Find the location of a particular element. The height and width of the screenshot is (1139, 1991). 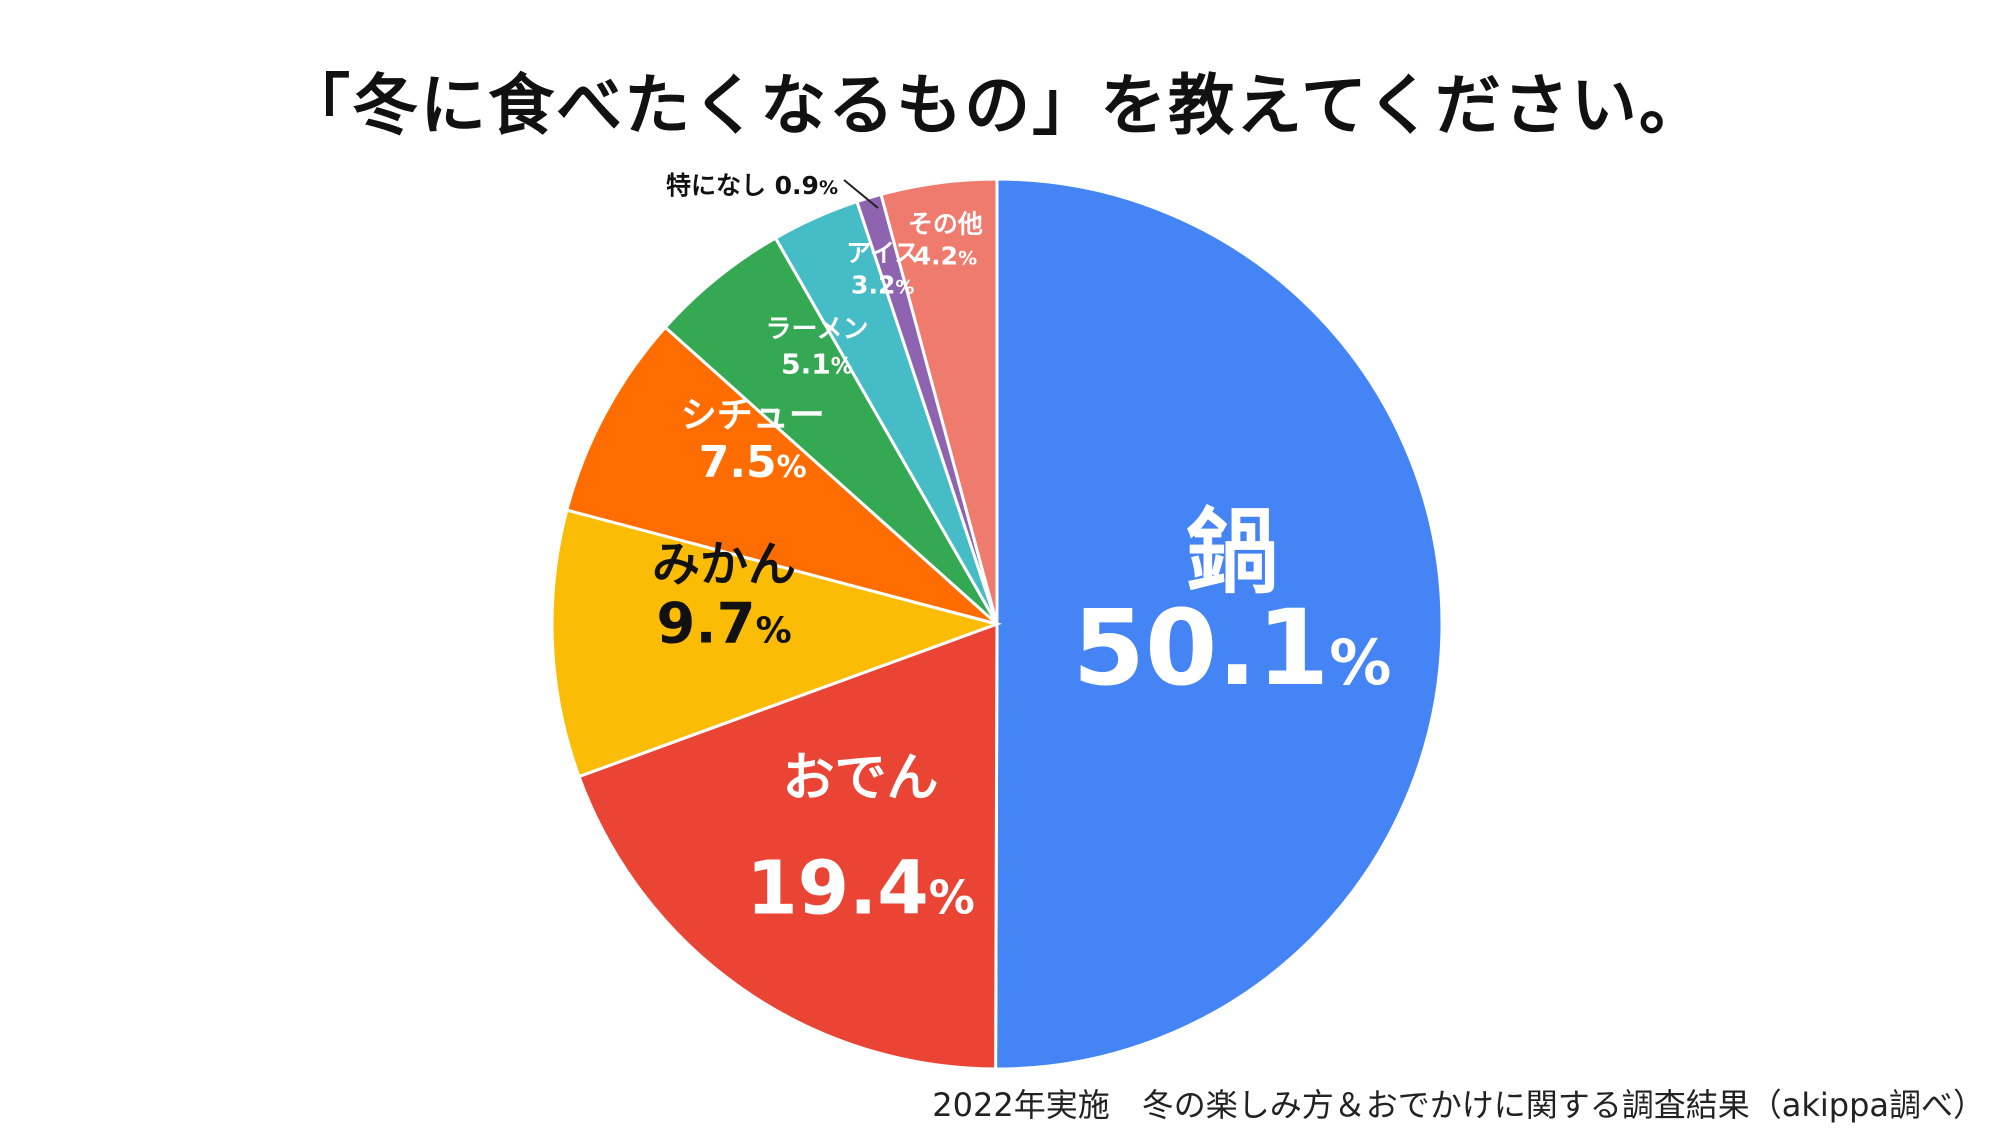

pie-label-8: その他 4.2% is located at coordinates (945, 239).